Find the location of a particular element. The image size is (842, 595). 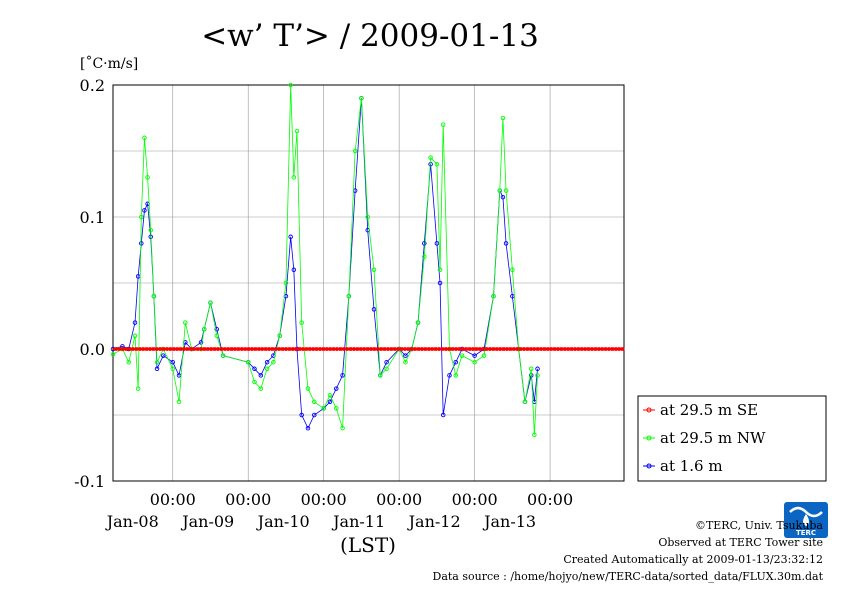

x-tick-date: Jan-09 is located at coordinates (207, 521).